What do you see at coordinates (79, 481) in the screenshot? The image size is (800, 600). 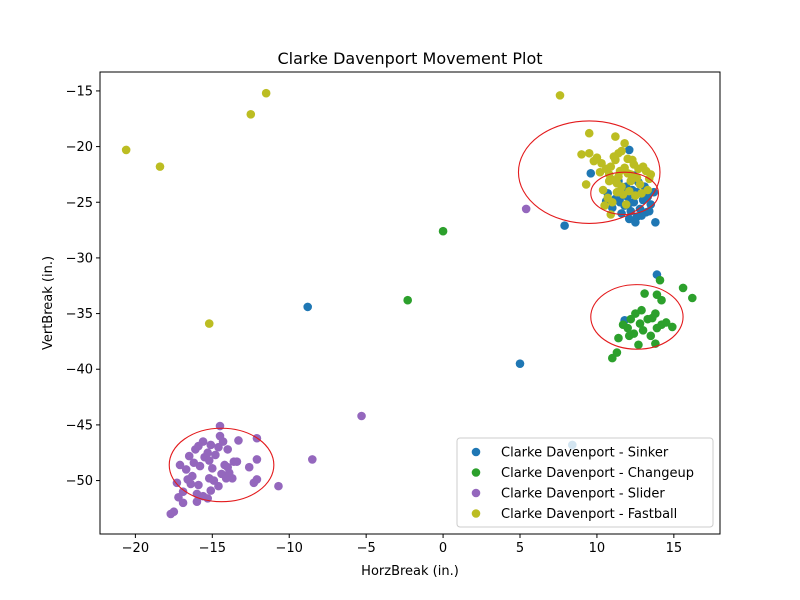 I see `y-tick-label: −50` at bounding box center [79, 481].